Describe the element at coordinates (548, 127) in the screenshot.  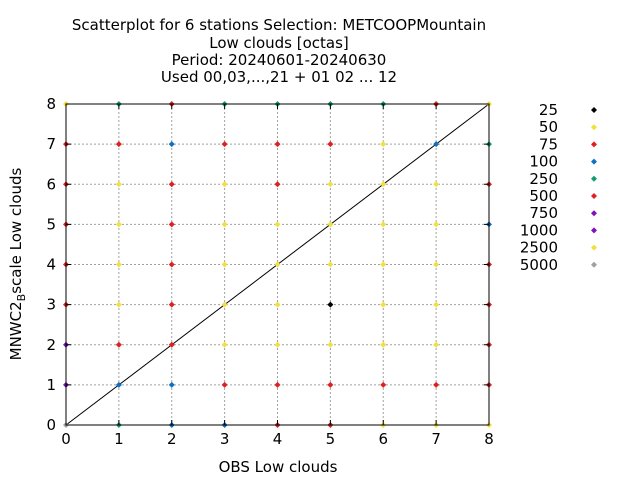
I see `legend-label: 50` at that location.